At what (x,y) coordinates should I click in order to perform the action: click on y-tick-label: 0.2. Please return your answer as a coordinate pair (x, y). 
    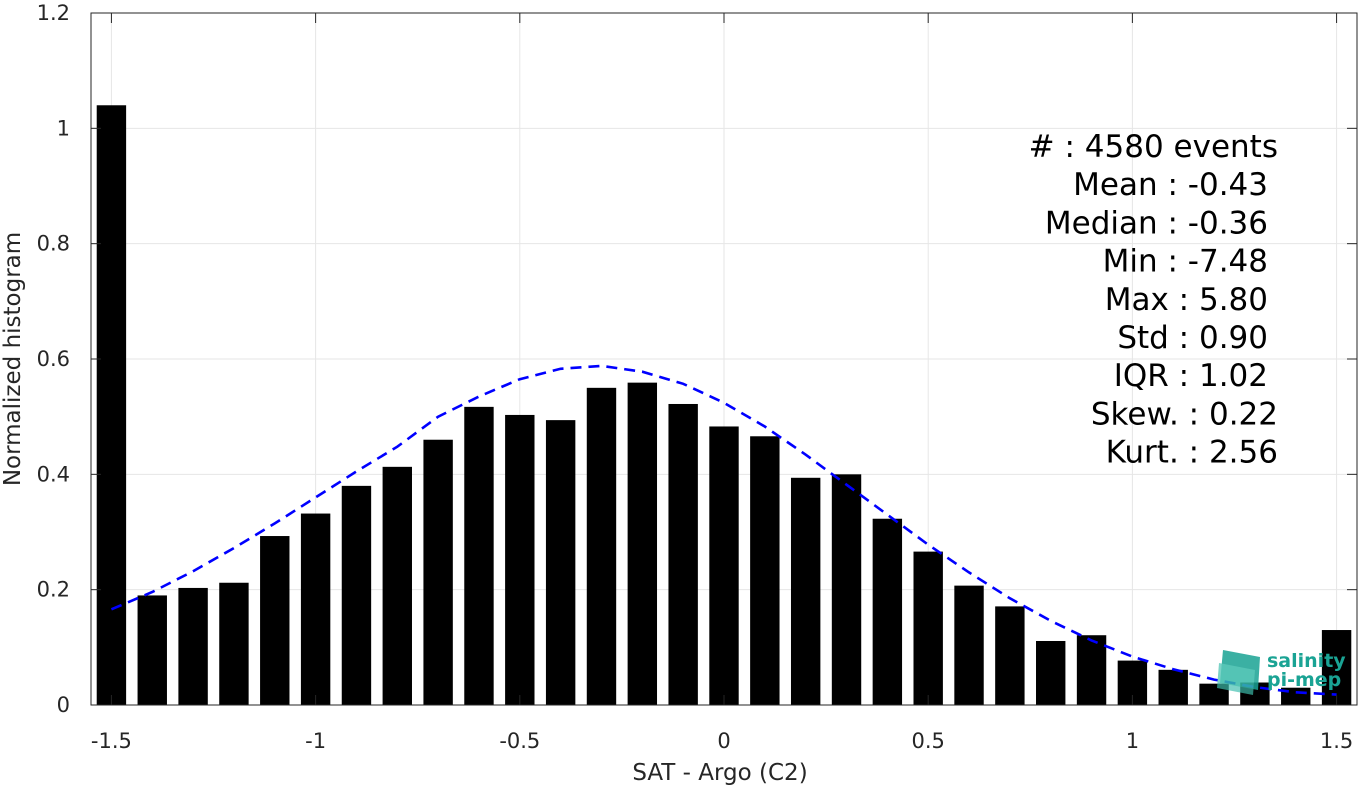
    Looking at the image, I should click on (53, 590).